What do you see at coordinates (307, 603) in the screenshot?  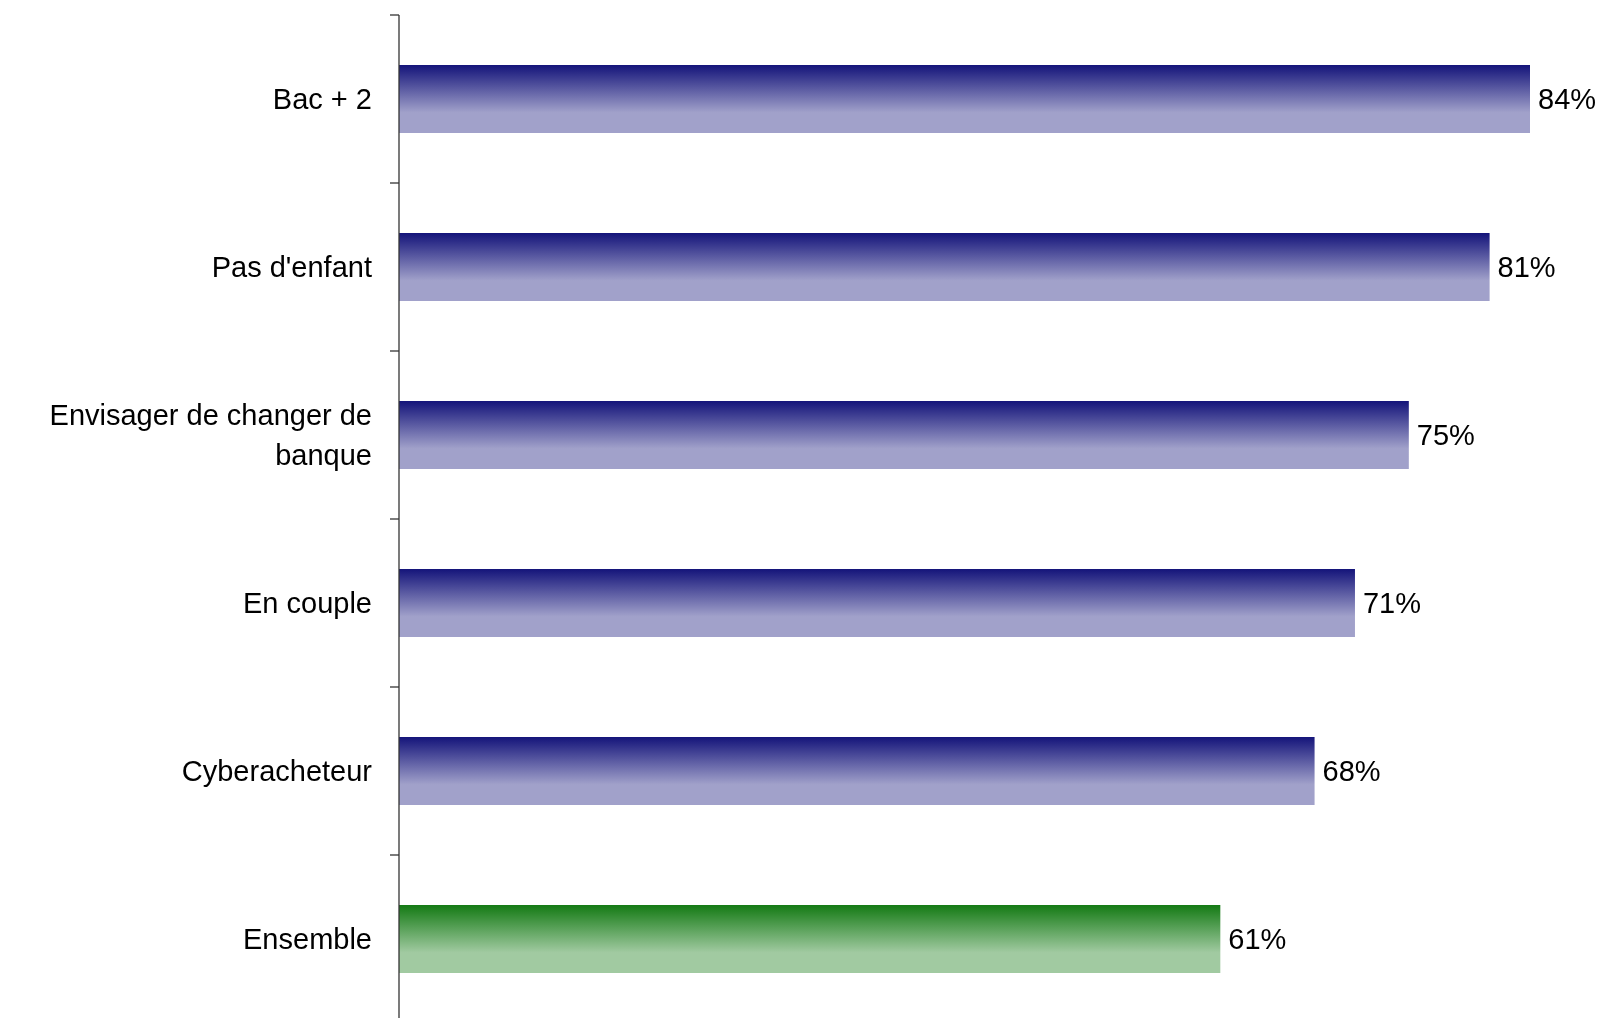 I see `y-tick-label: En couple` at bounding box center [307, 603].